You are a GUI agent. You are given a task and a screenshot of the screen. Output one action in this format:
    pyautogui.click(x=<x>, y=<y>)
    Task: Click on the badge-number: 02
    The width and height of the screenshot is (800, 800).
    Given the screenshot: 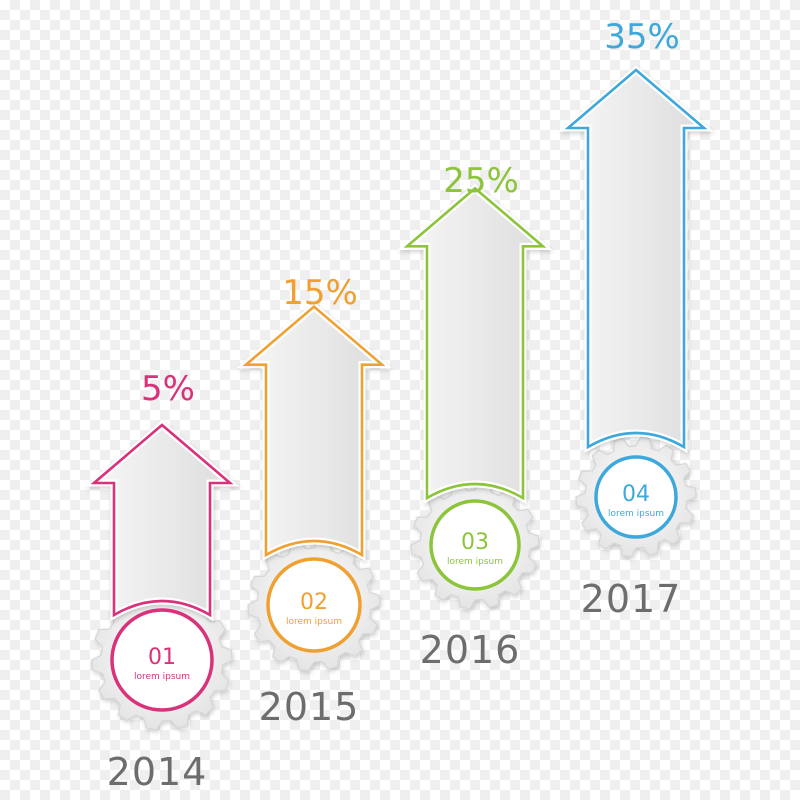 What is the action you would take?
    pyautogui.click(x=314, y=602)
    